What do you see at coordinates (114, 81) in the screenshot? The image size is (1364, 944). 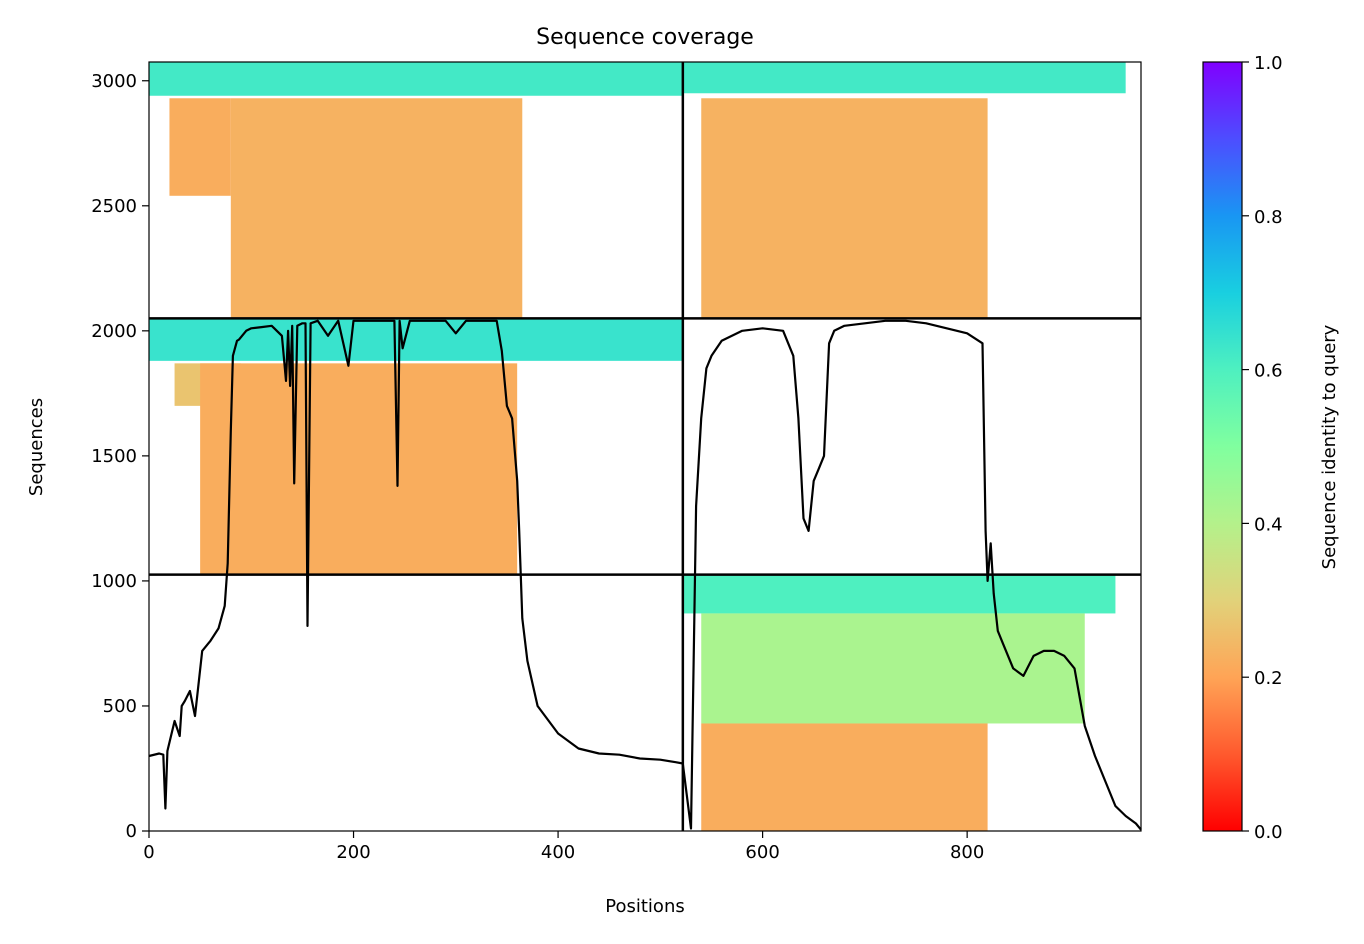 I see `y-tick-label-6: 3000` at bounding box center [114, 81].